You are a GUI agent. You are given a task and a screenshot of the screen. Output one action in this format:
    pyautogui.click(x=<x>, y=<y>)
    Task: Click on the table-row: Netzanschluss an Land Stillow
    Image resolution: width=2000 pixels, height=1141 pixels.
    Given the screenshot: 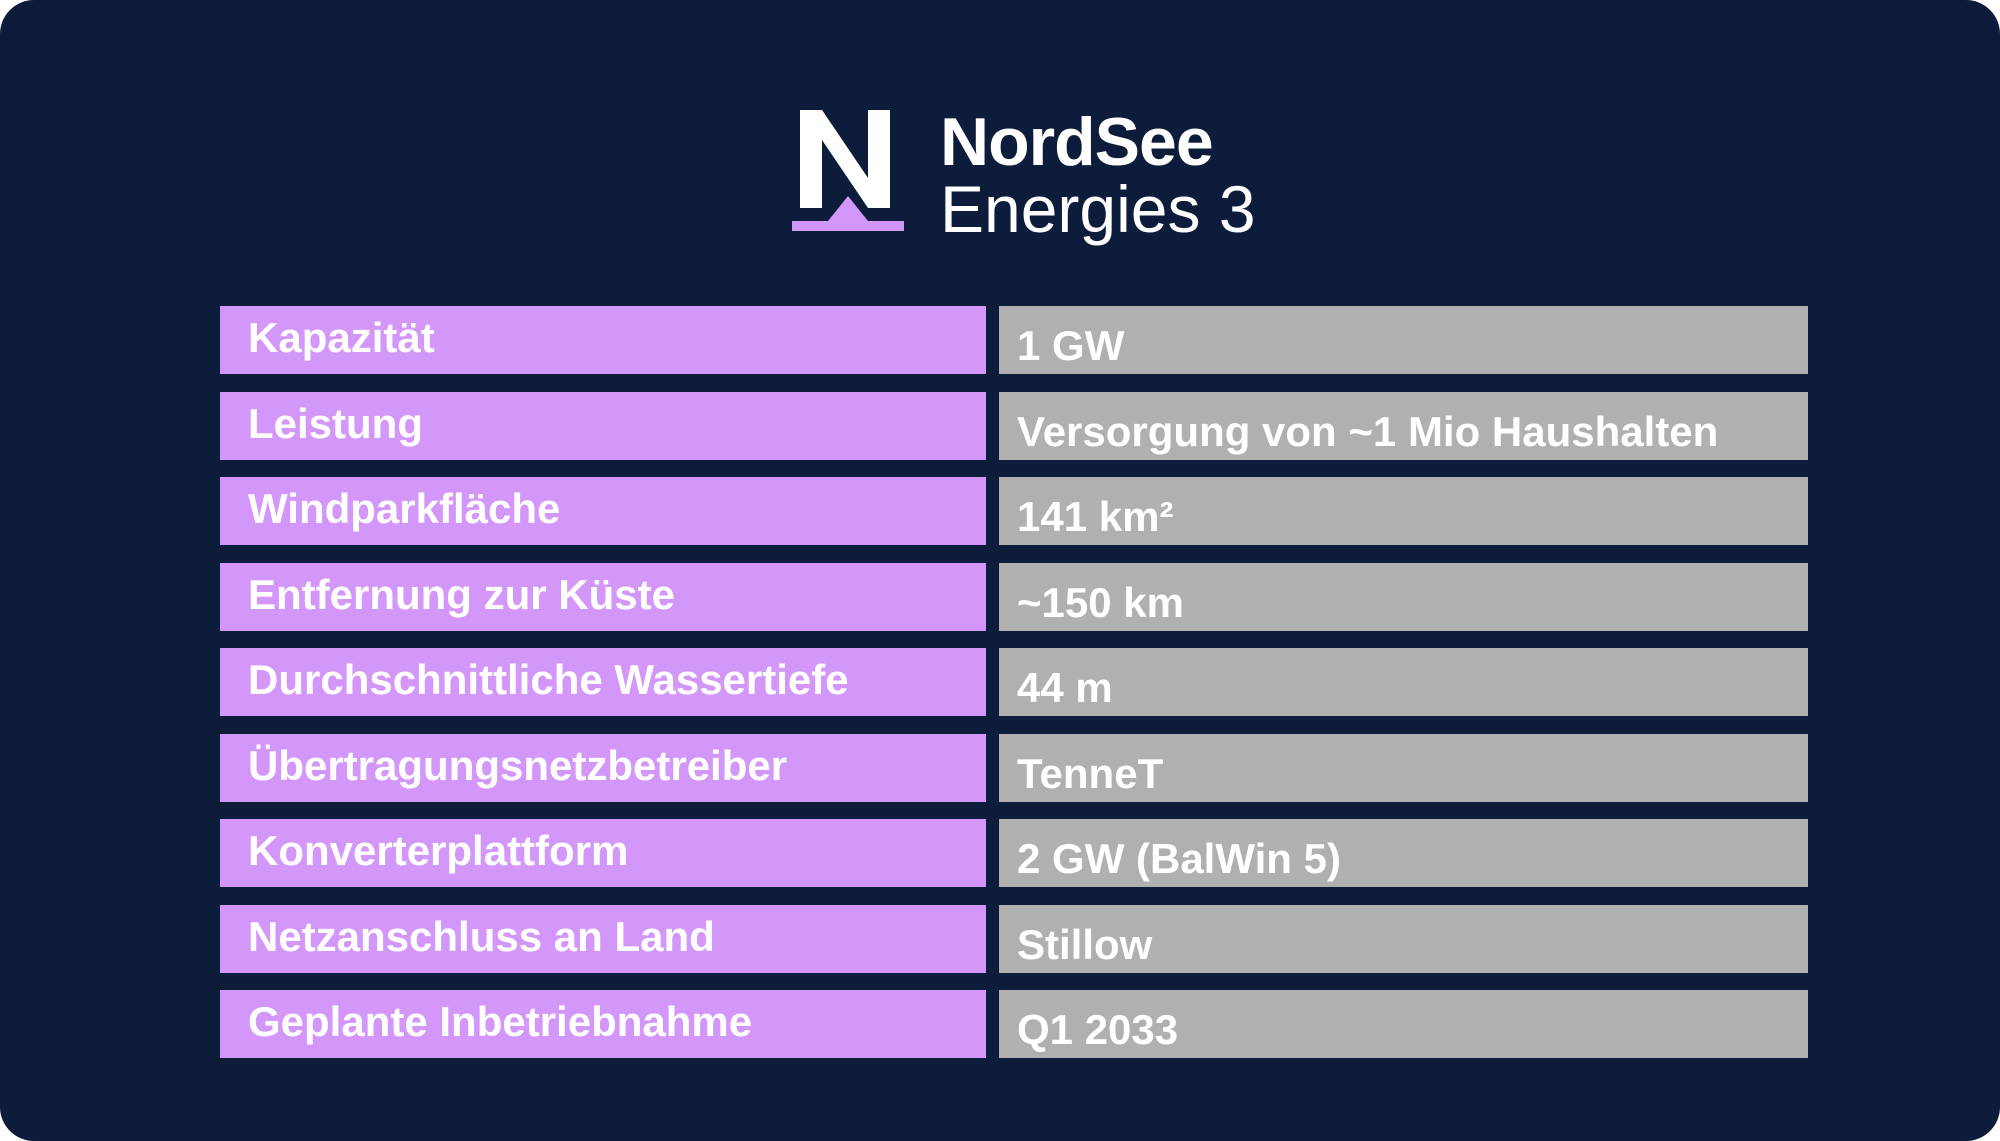 What is the action you would take?
    pyautogui.click(x=1014, y=938)
    